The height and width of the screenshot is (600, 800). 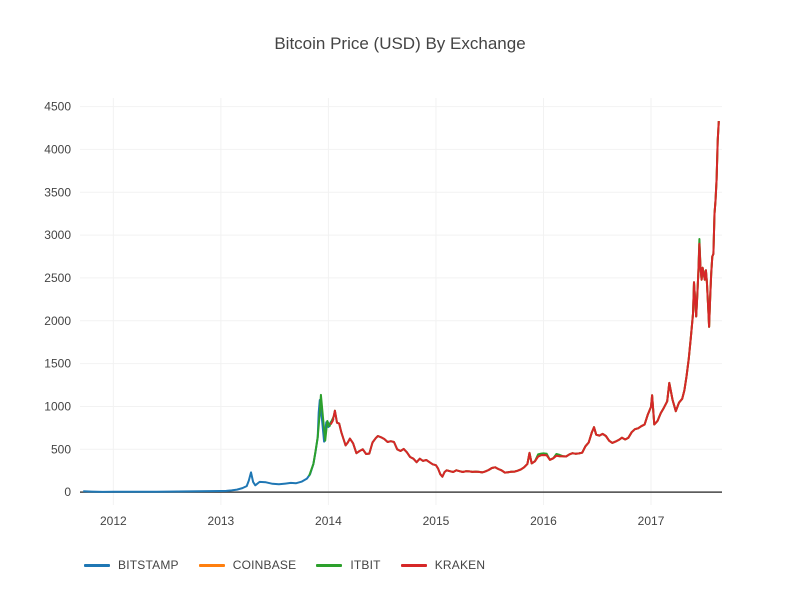 I want to click on y-tick-label: 4000, so click(x=57, y=149).